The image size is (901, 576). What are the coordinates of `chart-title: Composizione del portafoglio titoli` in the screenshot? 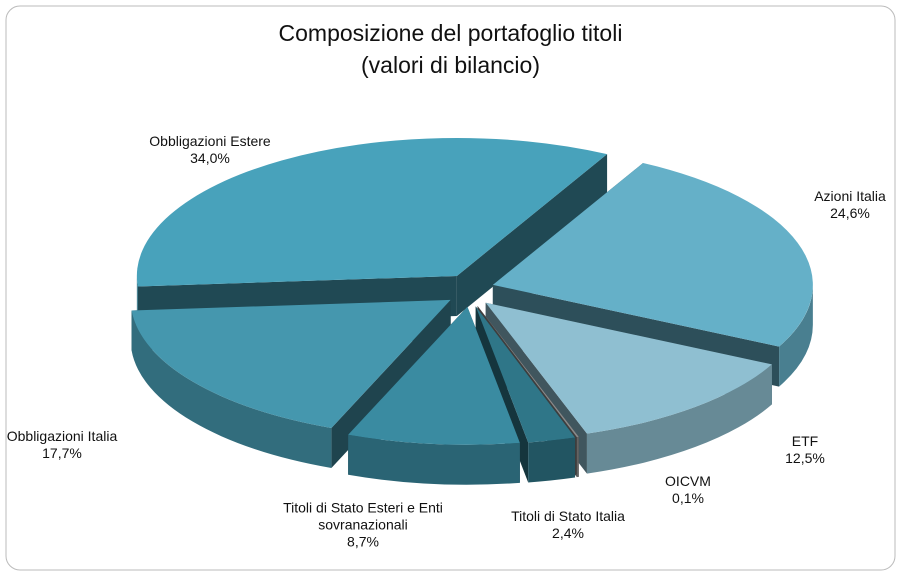 It's located at (450, 33).